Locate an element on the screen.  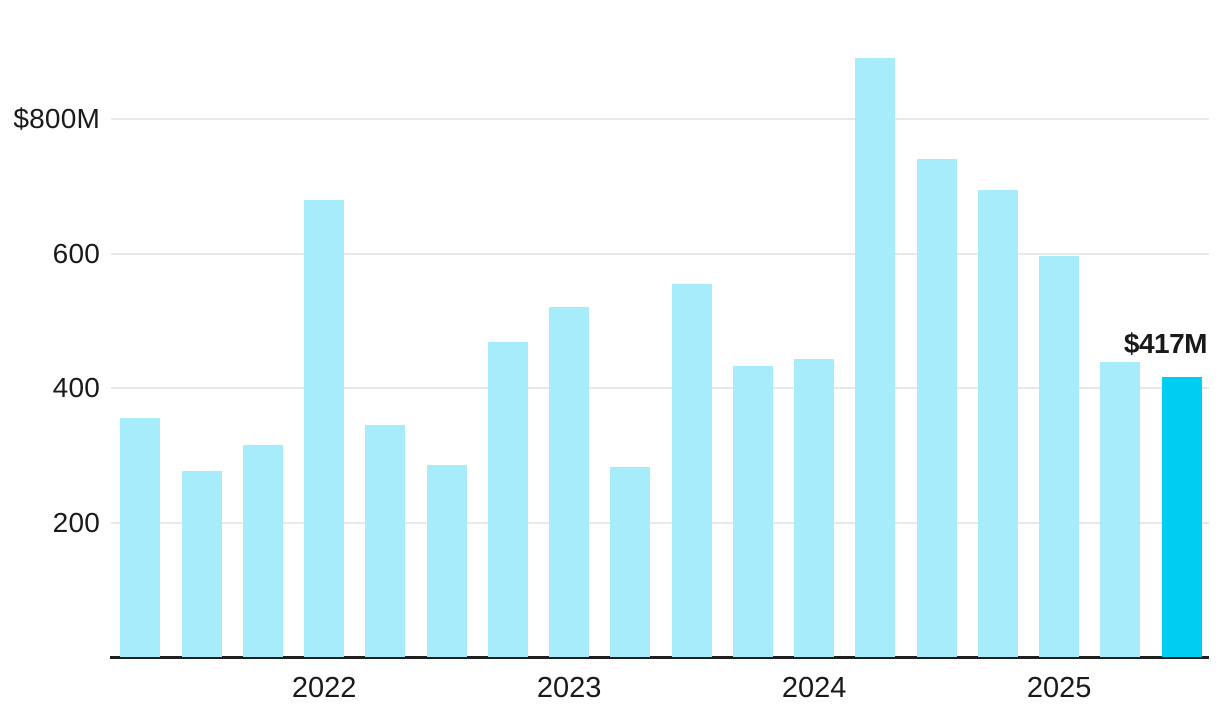
x-axis-tick-label: 2024 is located at coordinates (814, 688).